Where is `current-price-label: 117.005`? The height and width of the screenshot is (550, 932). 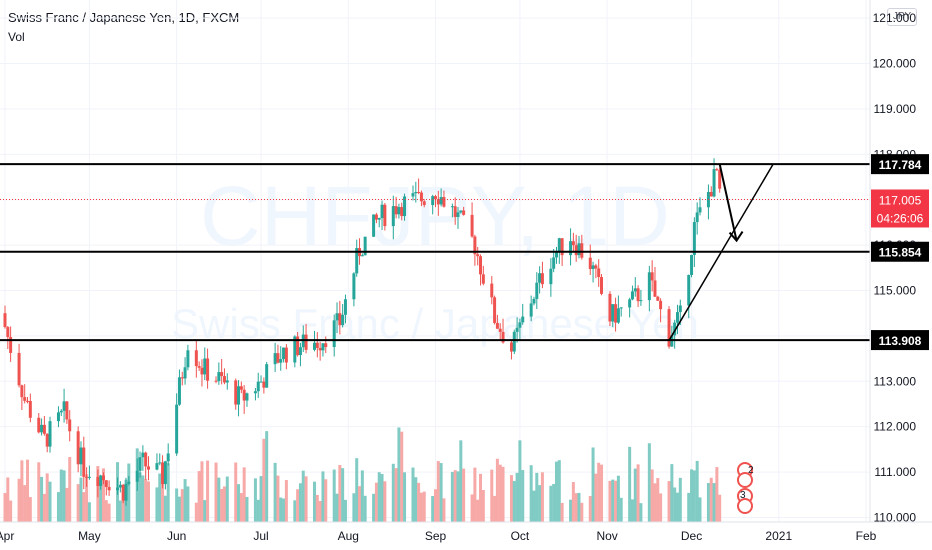 current-price-label: 117.005 is located at coordinates (900, 200).